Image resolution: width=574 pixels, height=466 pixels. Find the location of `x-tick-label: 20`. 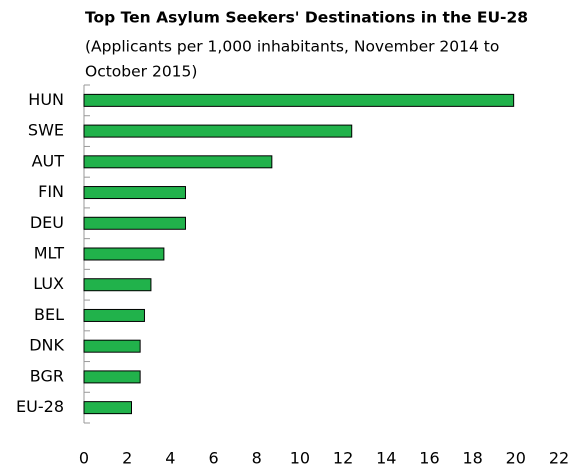

x-tick-label: 20 is located at coordinates (516, 457).